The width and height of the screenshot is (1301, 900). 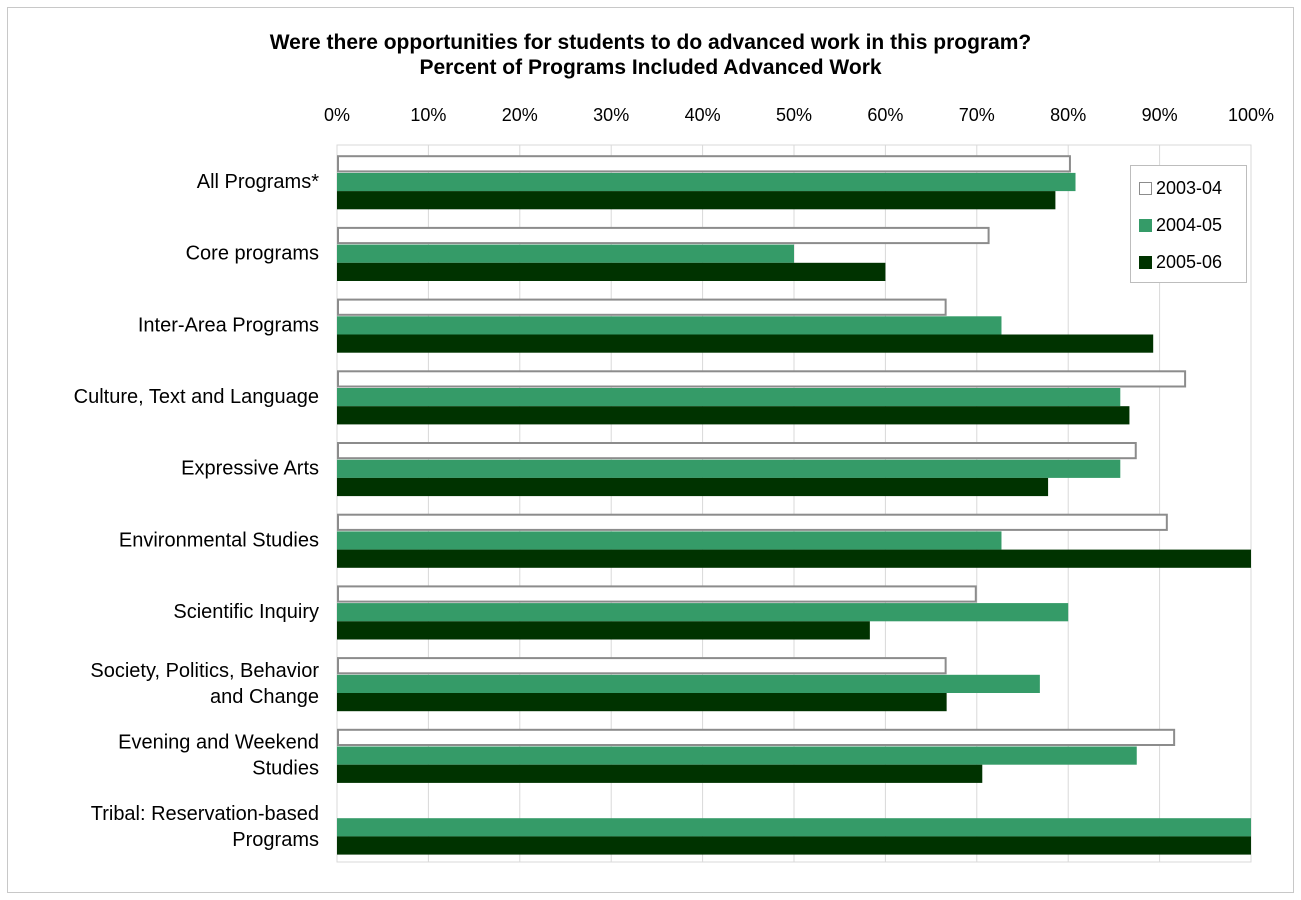 I want to click on x-tick-label: 60%, so click(x=885, y=115).